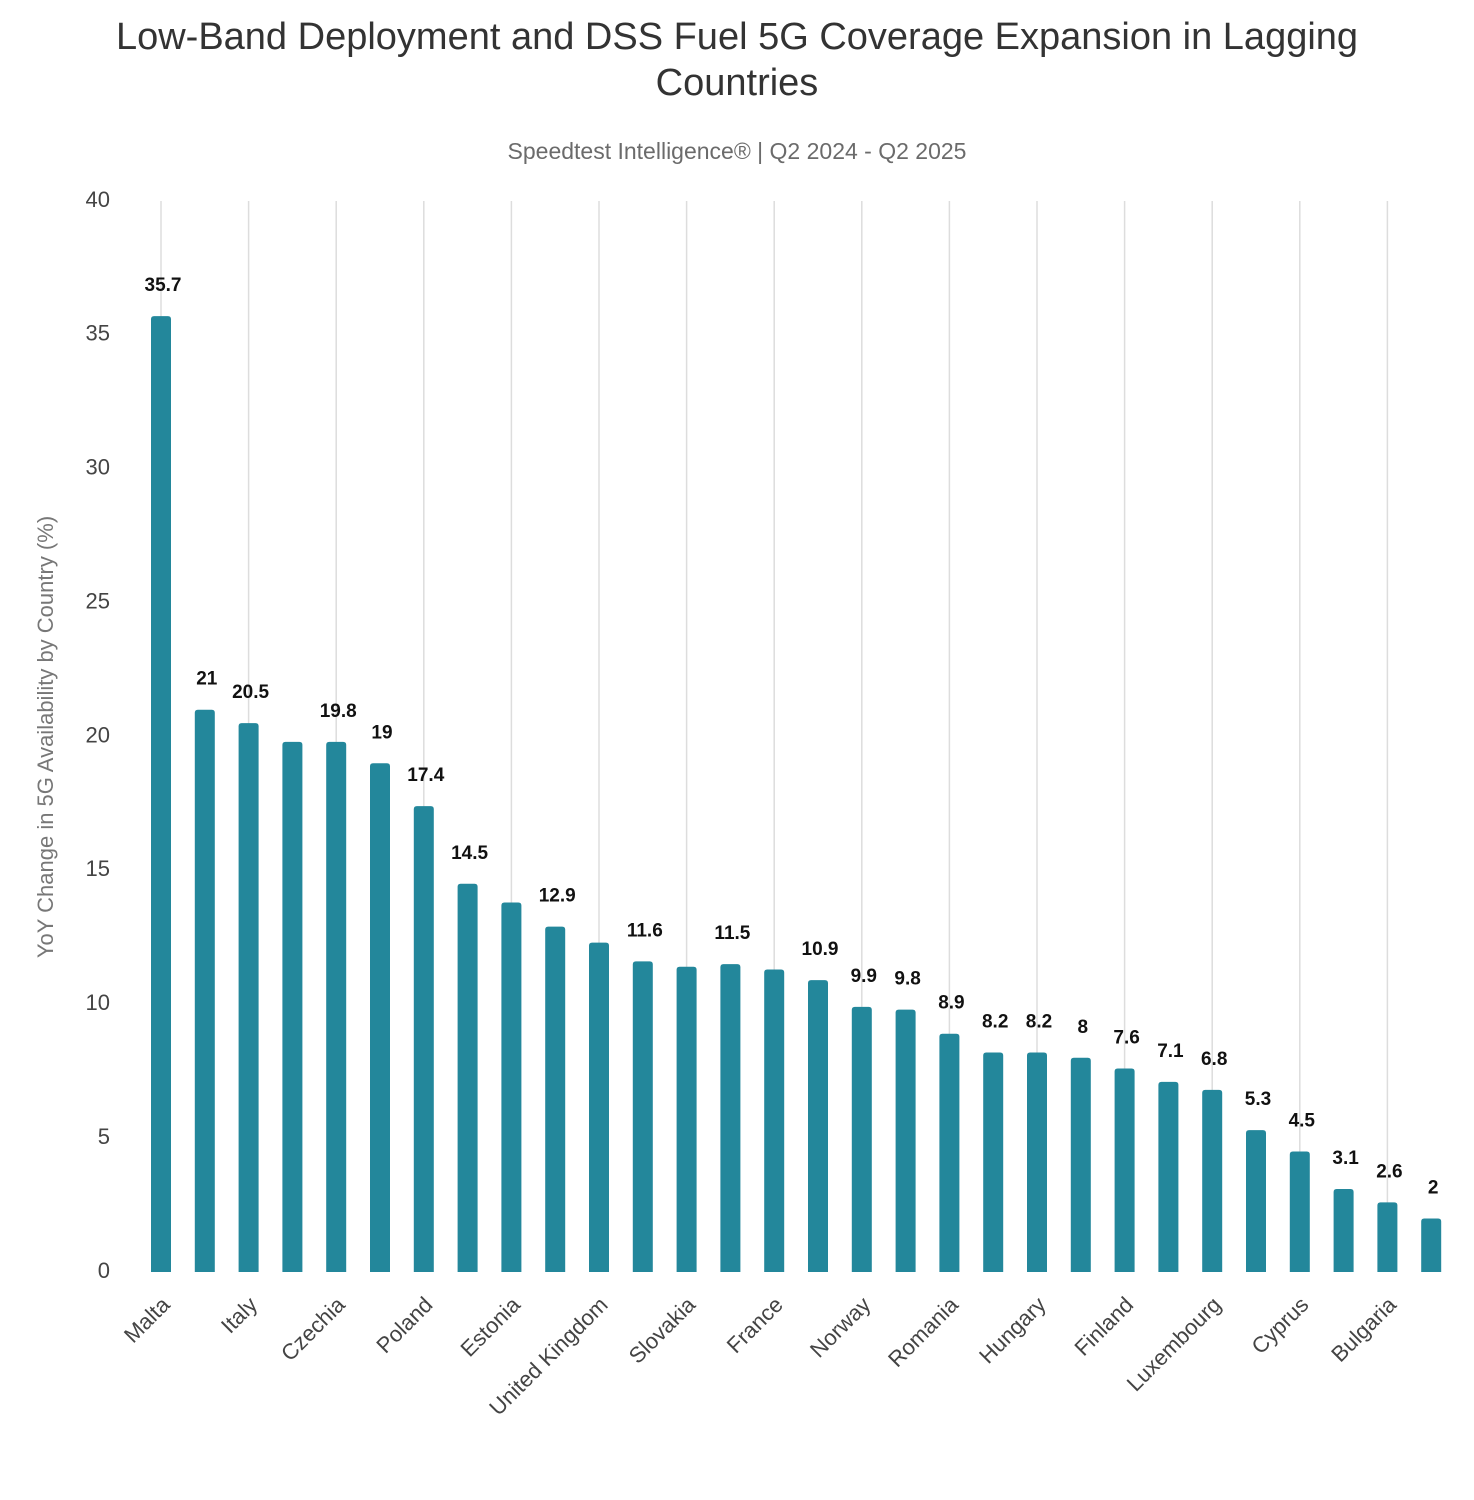  Describe the element at coordinates (239, 1315) in the screenshot. I see `x-tick-label: Italy` at that location.